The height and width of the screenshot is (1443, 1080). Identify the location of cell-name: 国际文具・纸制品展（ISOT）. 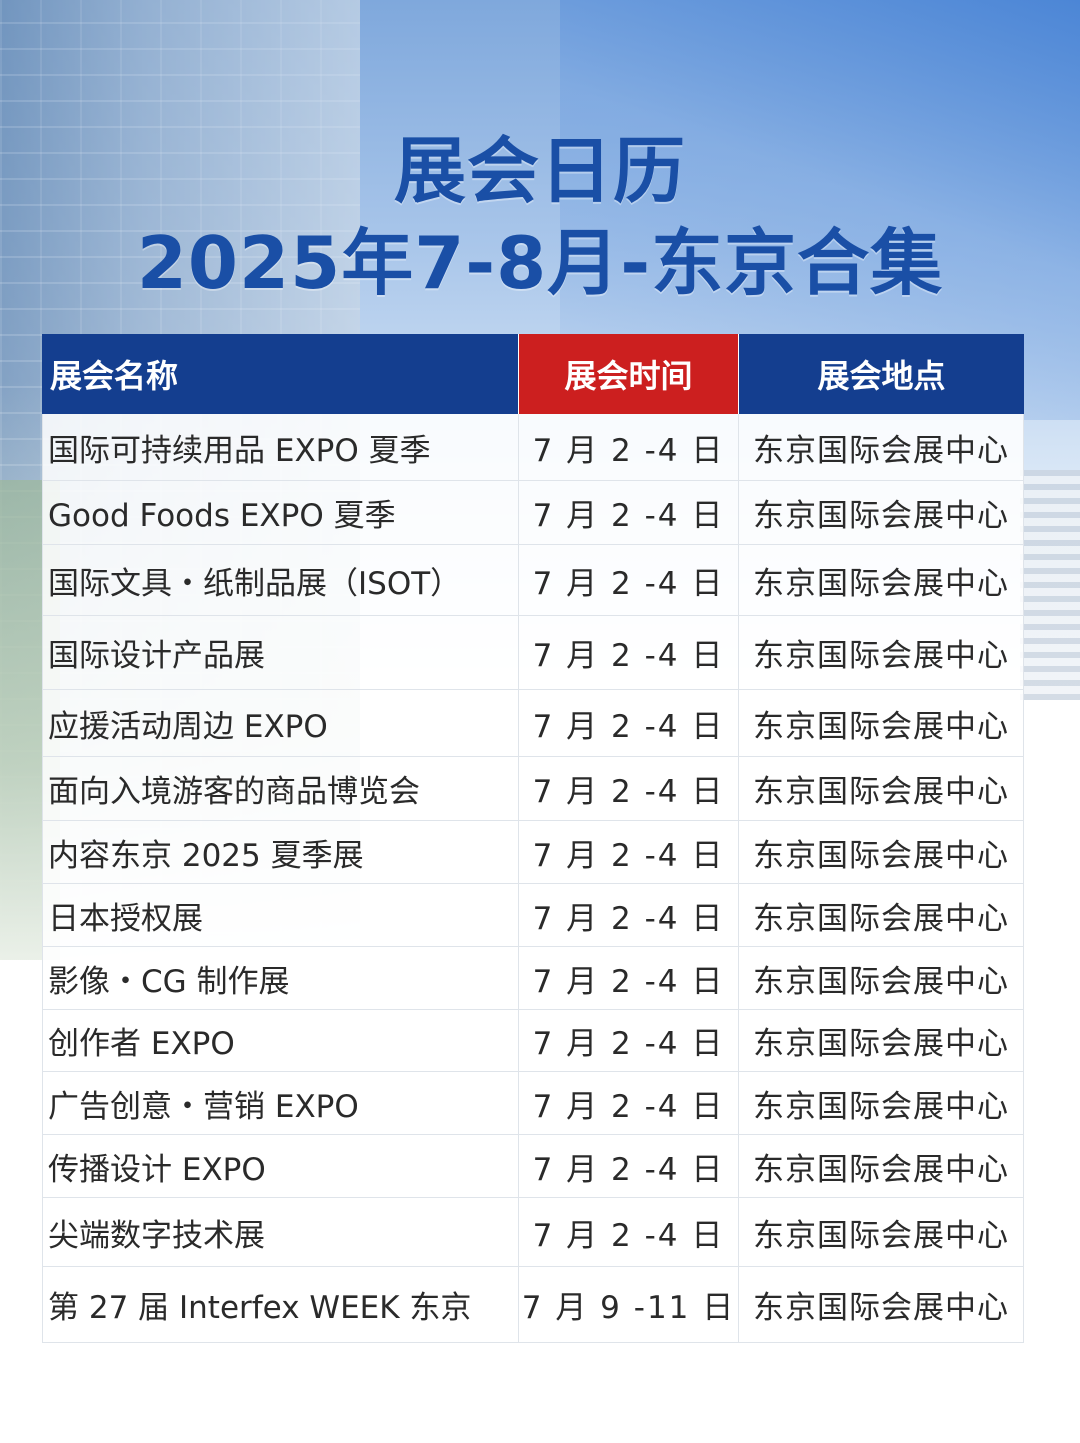
(255, 583).